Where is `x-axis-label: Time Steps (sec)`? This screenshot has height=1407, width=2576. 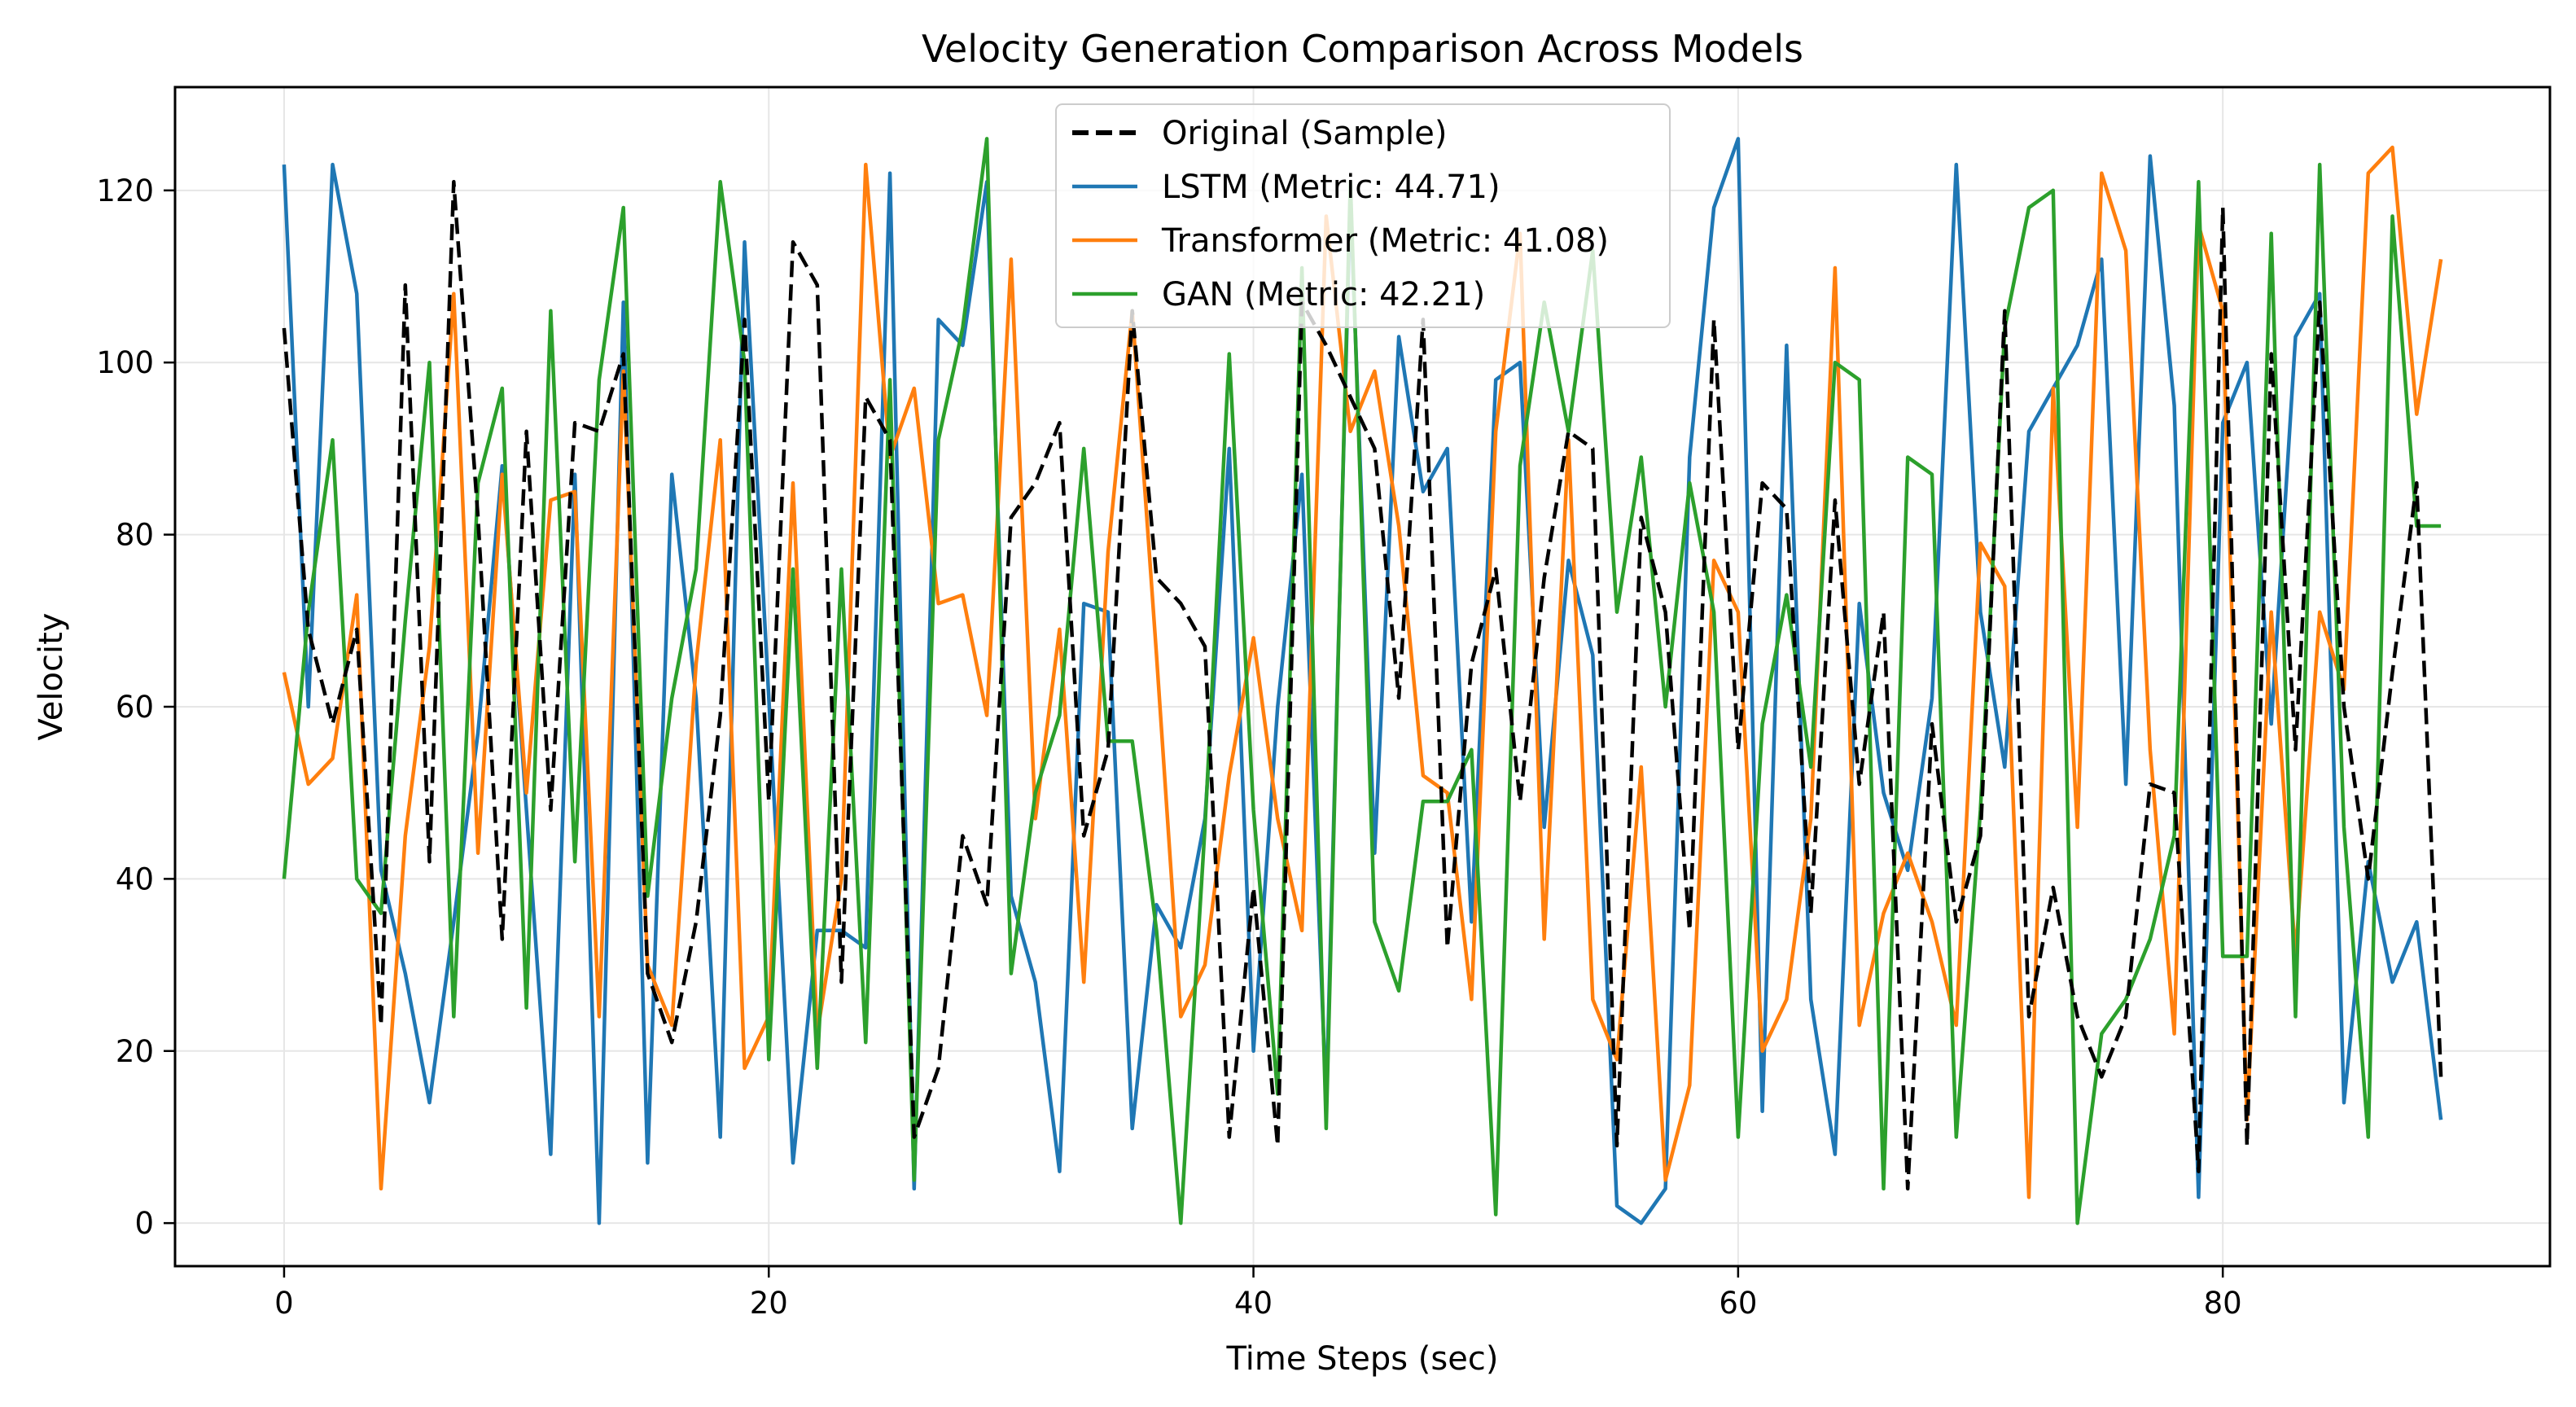
x-axis-label: Time Steps (sec) is located at coordinates (1362, 1359).